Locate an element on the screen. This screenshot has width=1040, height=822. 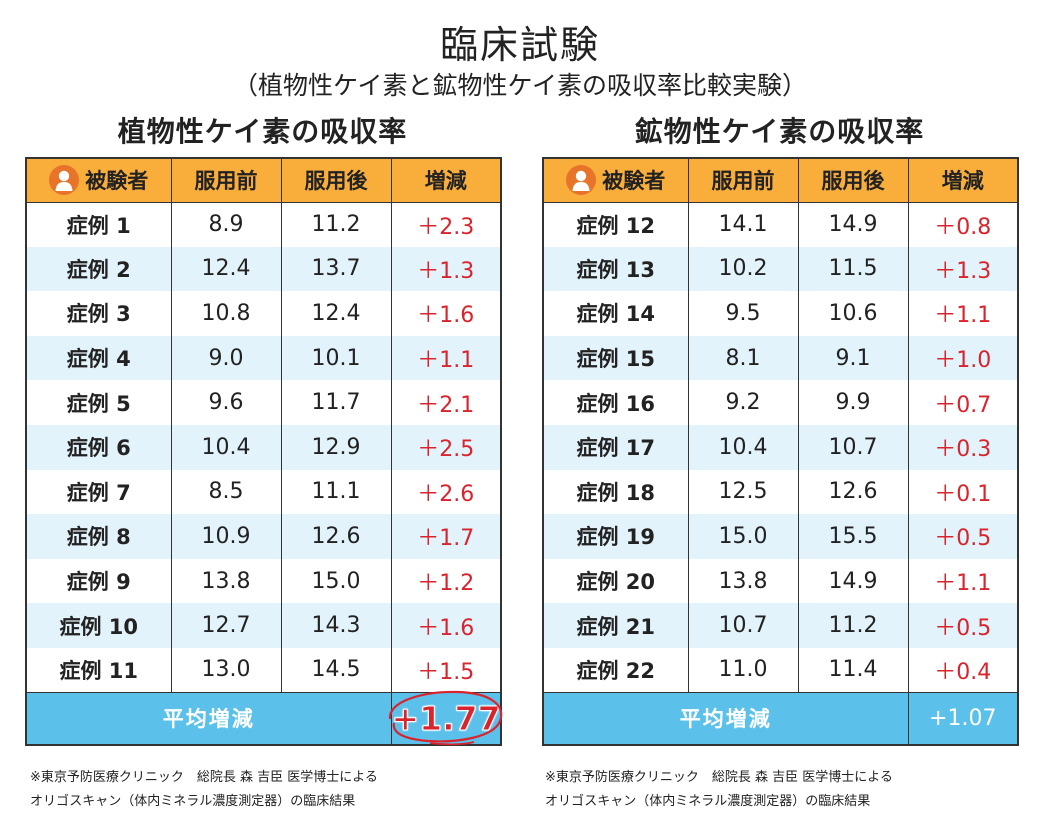
table-row: 症例 21 10.7 11.2 ＋0.5 is located at coordinates (780, 625).